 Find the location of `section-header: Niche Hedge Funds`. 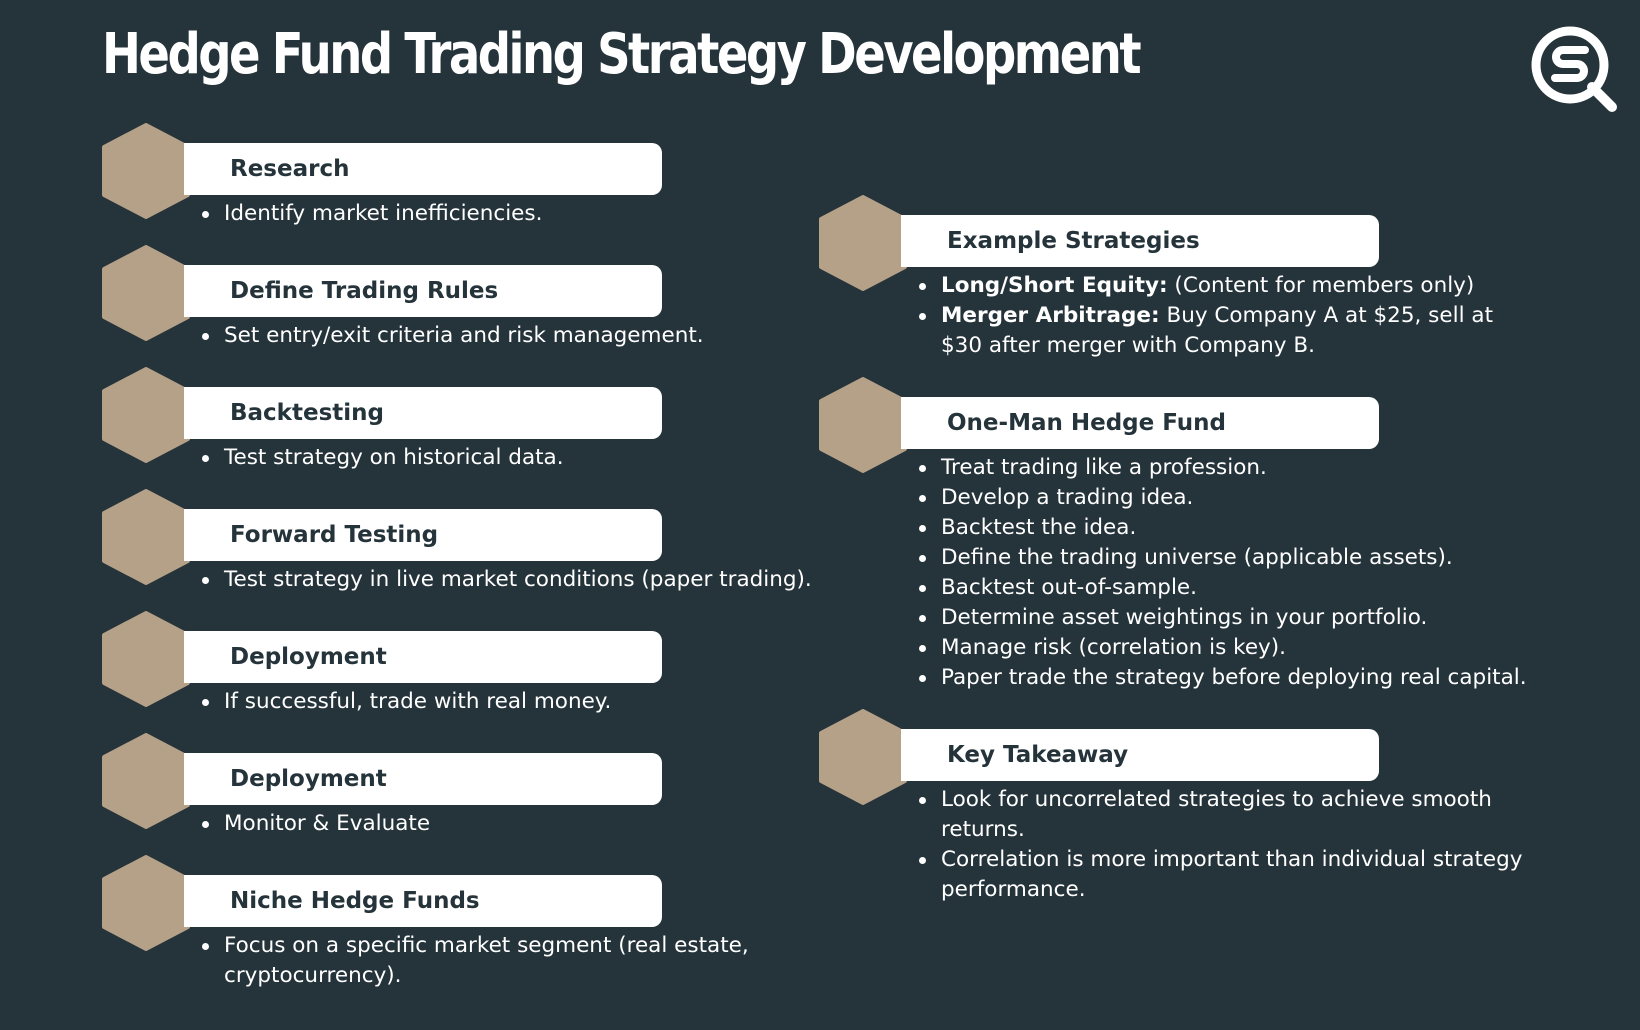

section-header: Niche Hedge Funds is located at coordinates (423, 901).